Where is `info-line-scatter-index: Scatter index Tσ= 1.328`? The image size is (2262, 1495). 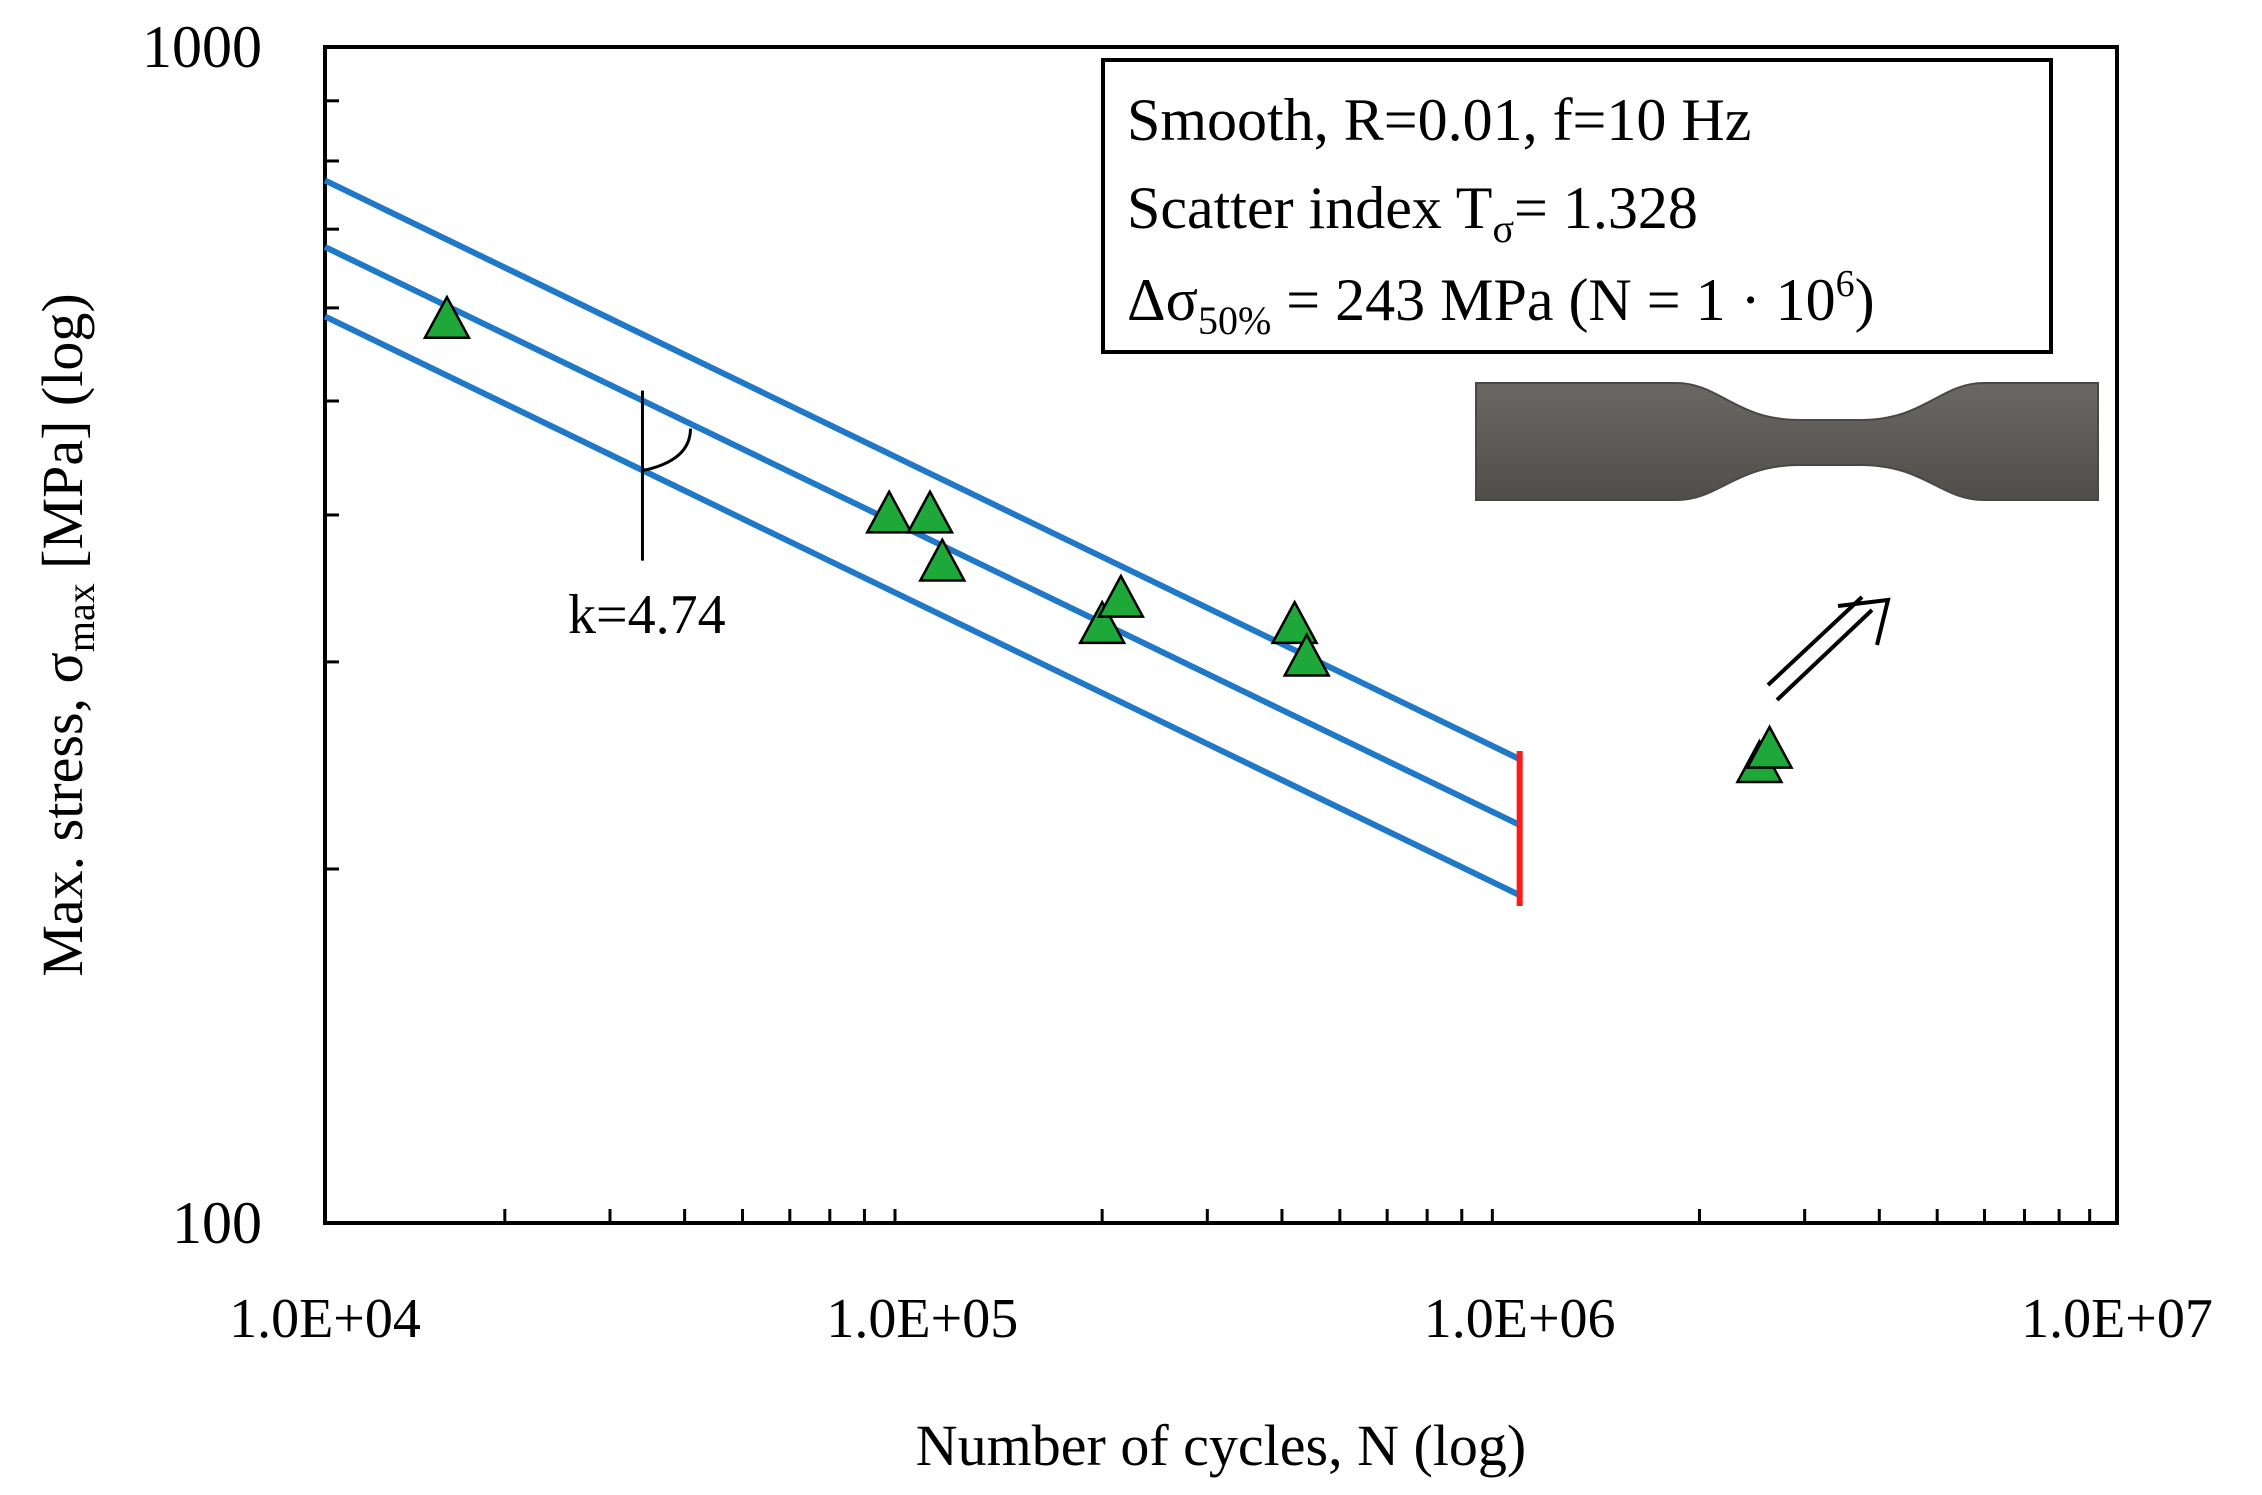 info-line-scatter-index: Scatter index Tσ= 1.328 is located at coordinates (1412, 213).